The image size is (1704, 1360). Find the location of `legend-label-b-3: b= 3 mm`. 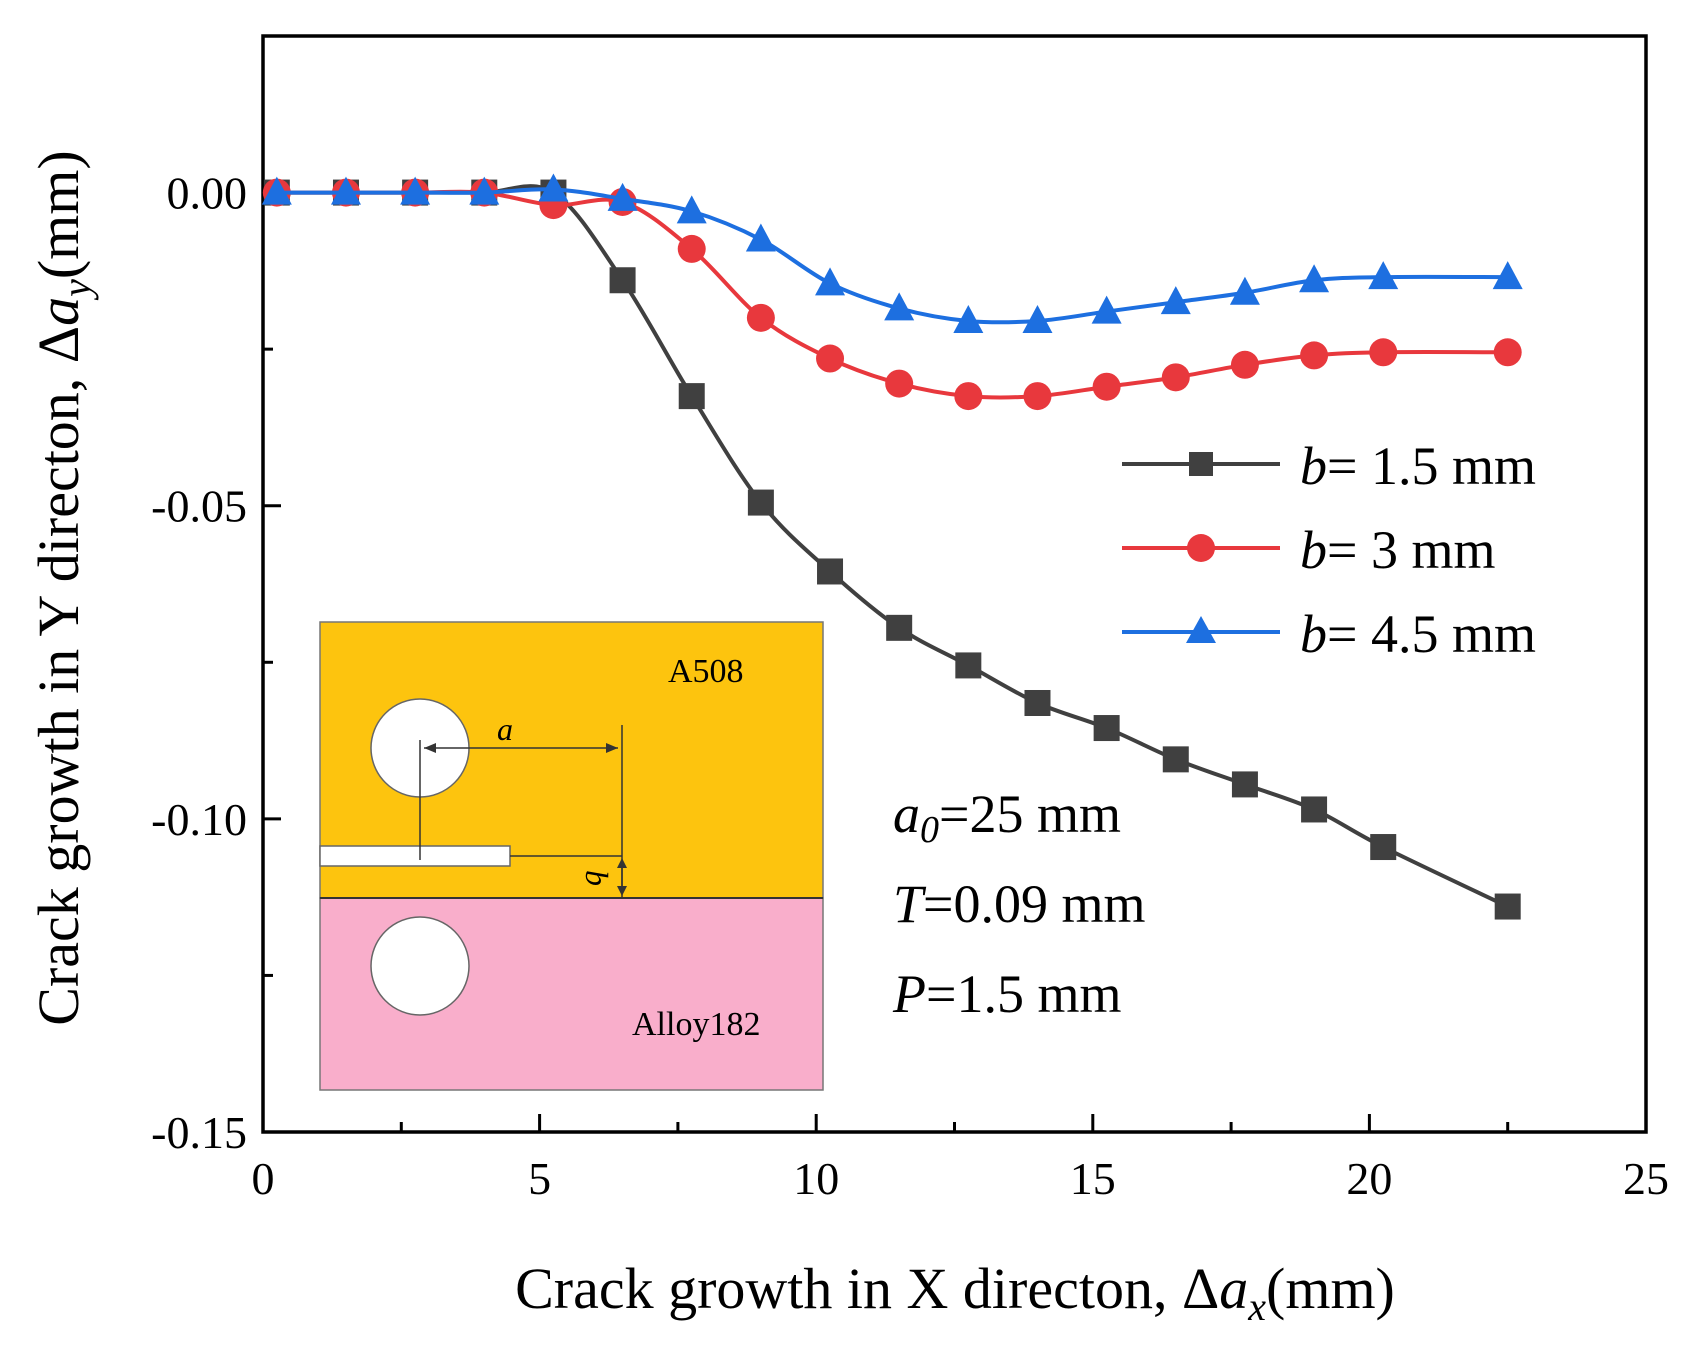

legend-label-b-3: b= 3 mm is located at coordinates (1397, 550).